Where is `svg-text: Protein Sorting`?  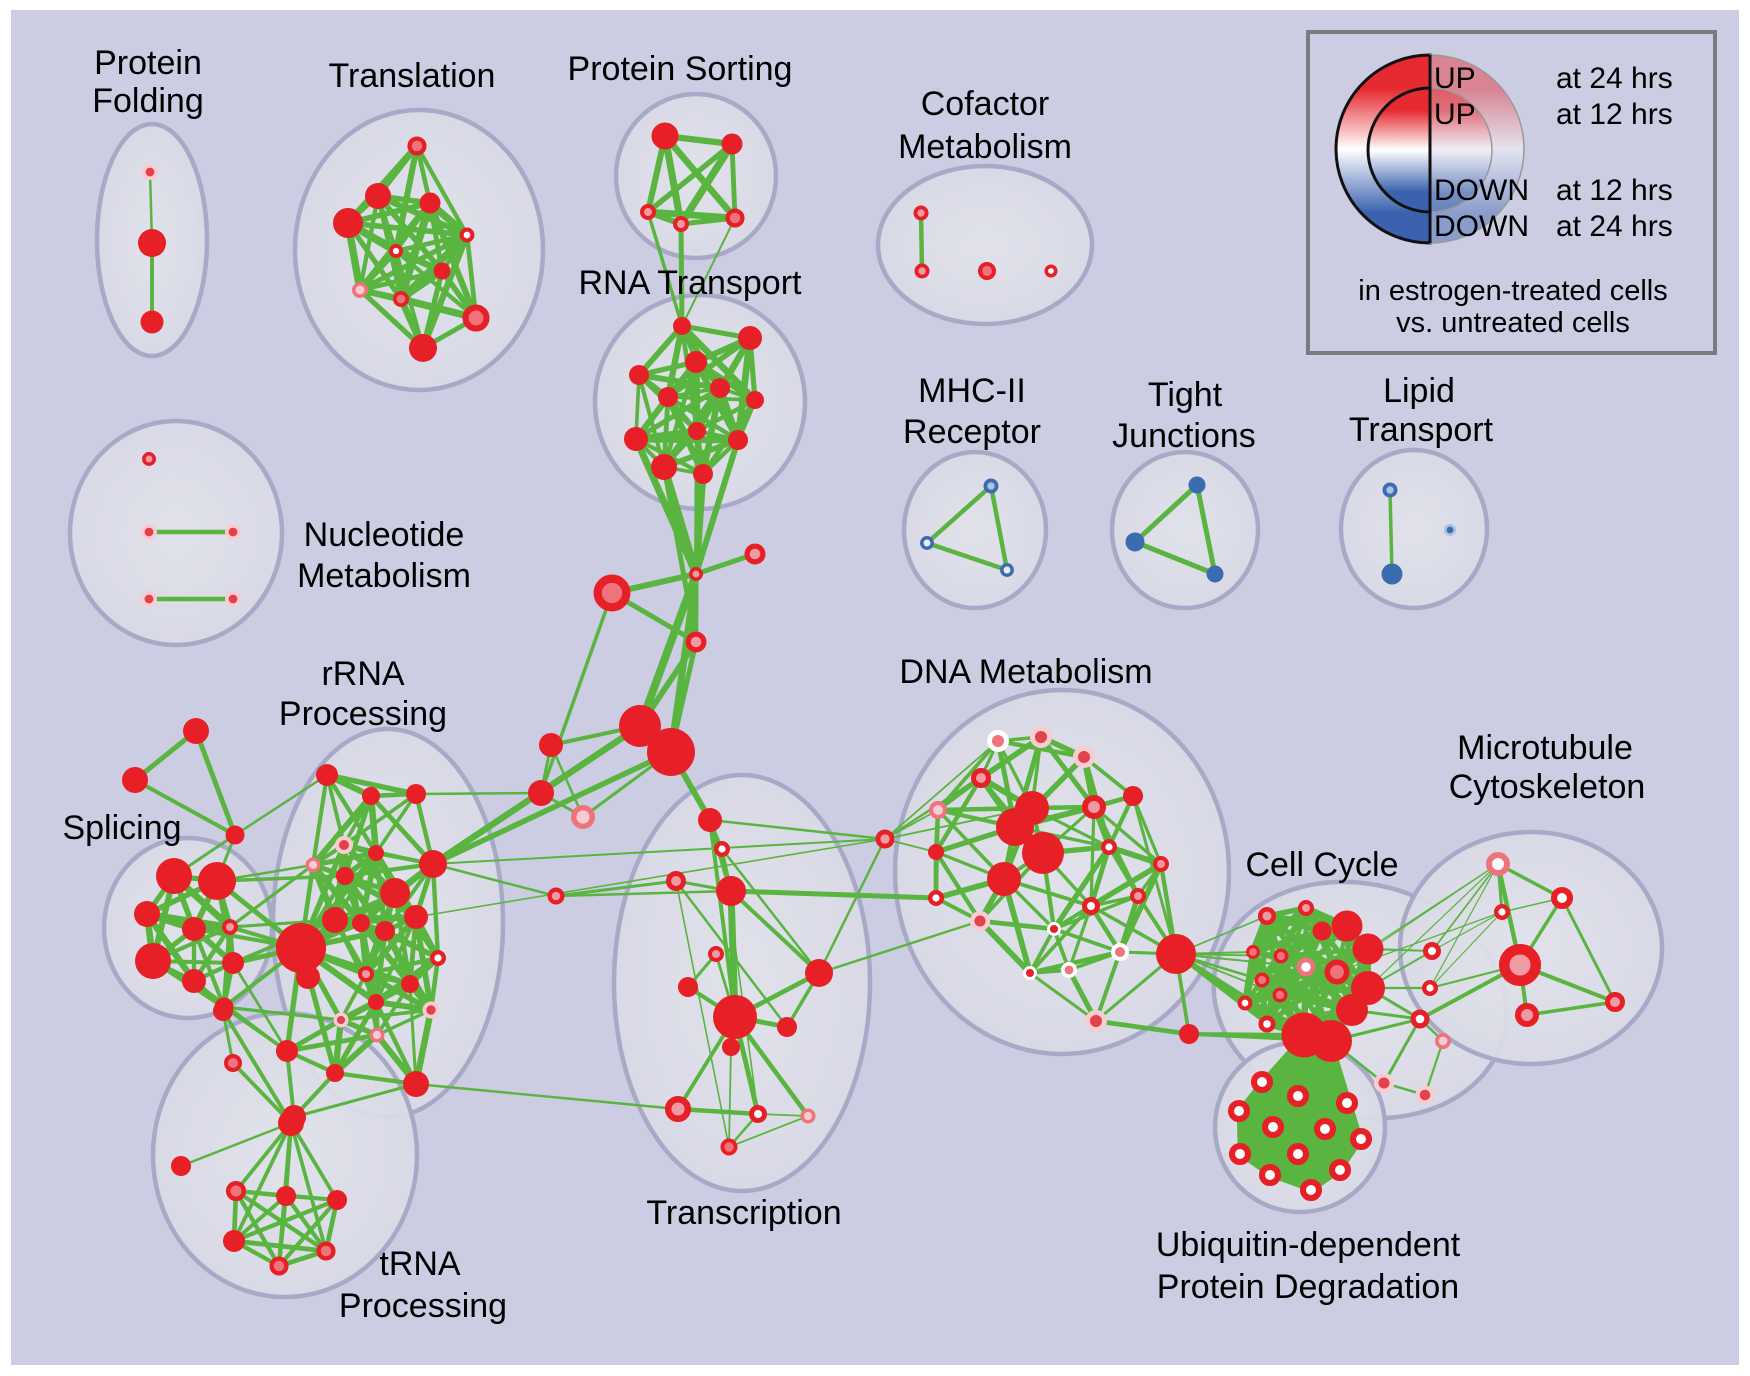
svg-text: Protein Sorting is located at coordinates (680, 69).